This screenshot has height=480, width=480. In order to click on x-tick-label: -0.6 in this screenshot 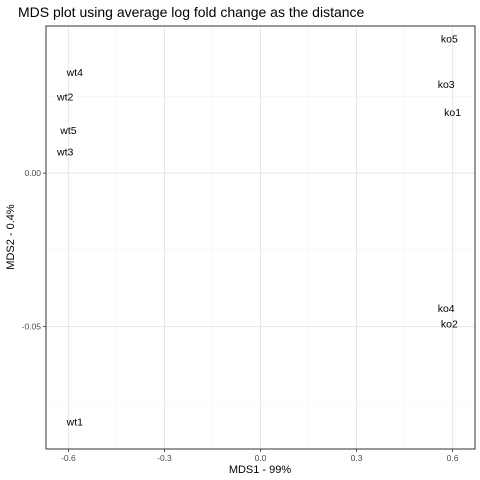, I will do `click(68, 458)`.